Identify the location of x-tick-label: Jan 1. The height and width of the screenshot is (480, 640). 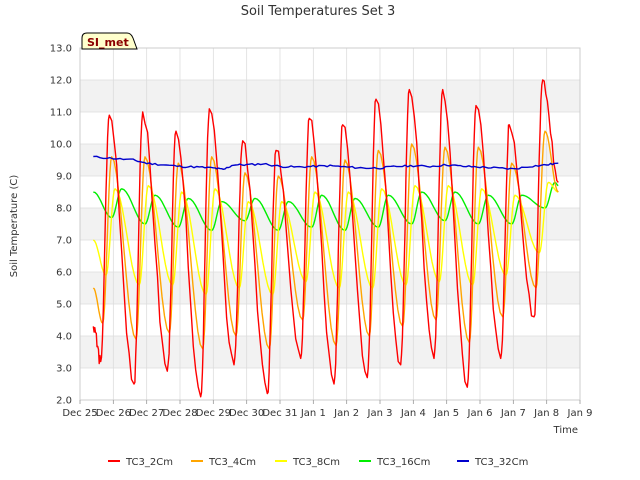
(313, 413).